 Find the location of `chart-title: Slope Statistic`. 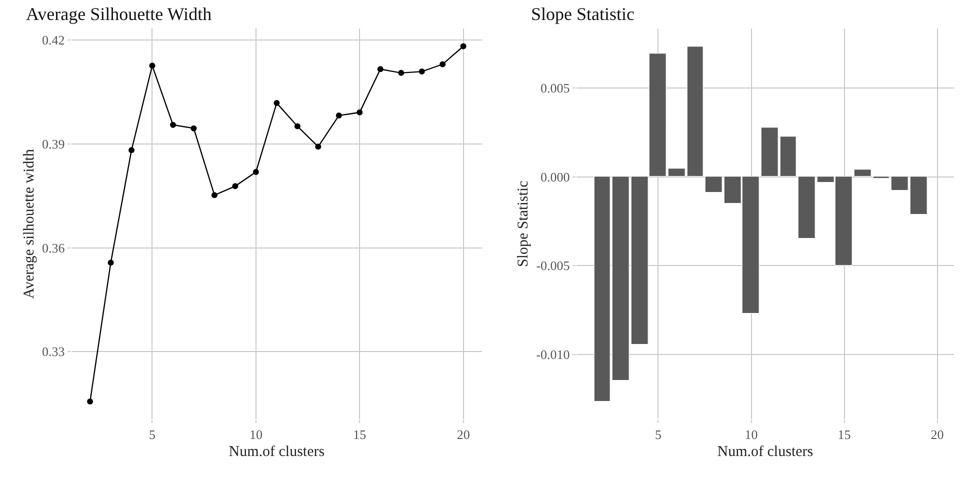

chart-title: Slope Statistic is located at coordinates (583, 14).